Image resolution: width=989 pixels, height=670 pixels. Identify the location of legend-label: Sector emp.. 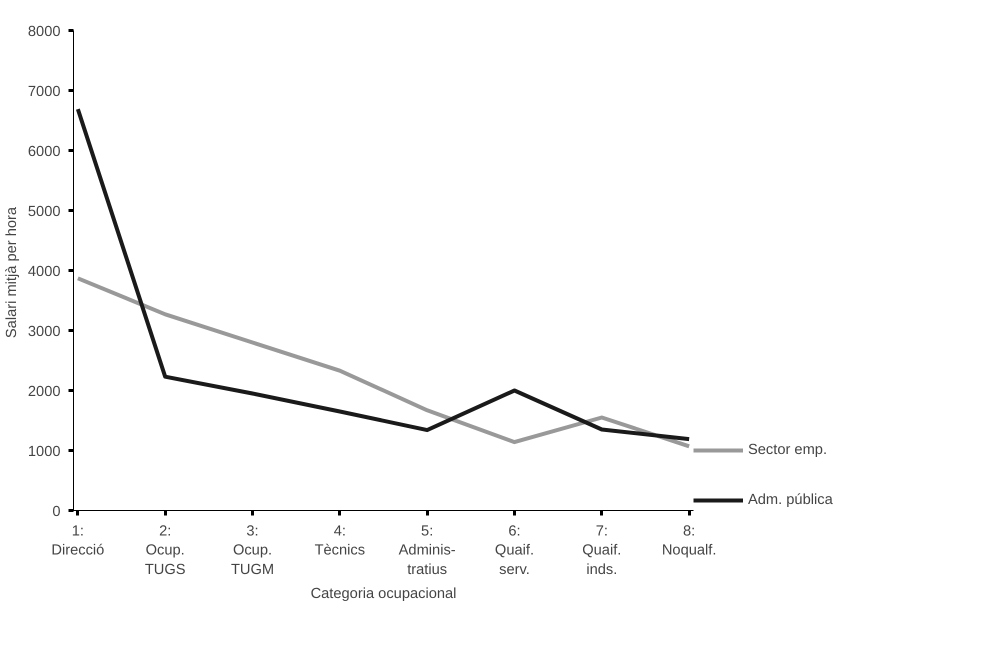
(788, 450).